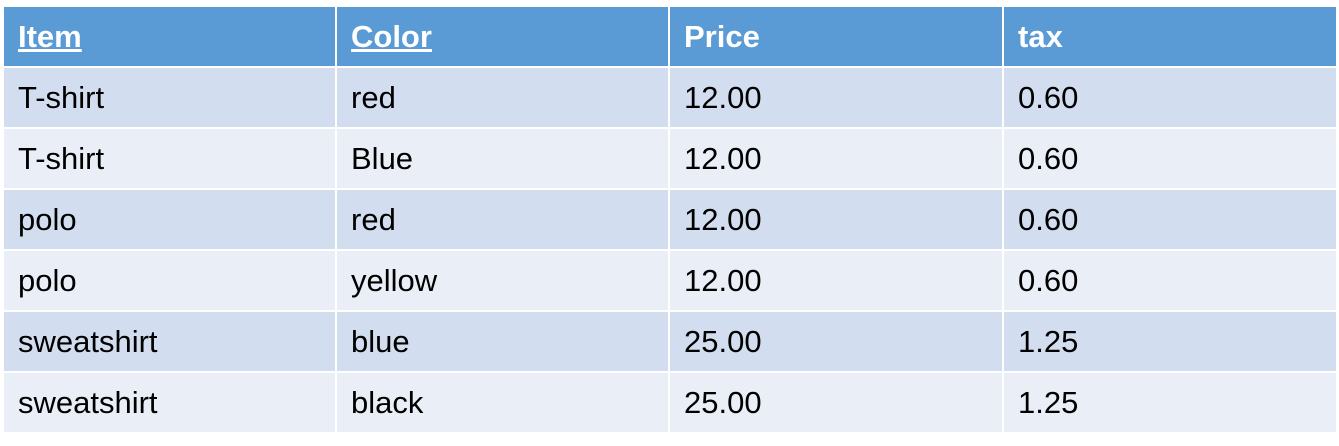 The image size is (1339, 446). I want to click on cell-color: black, so click(502, 402).